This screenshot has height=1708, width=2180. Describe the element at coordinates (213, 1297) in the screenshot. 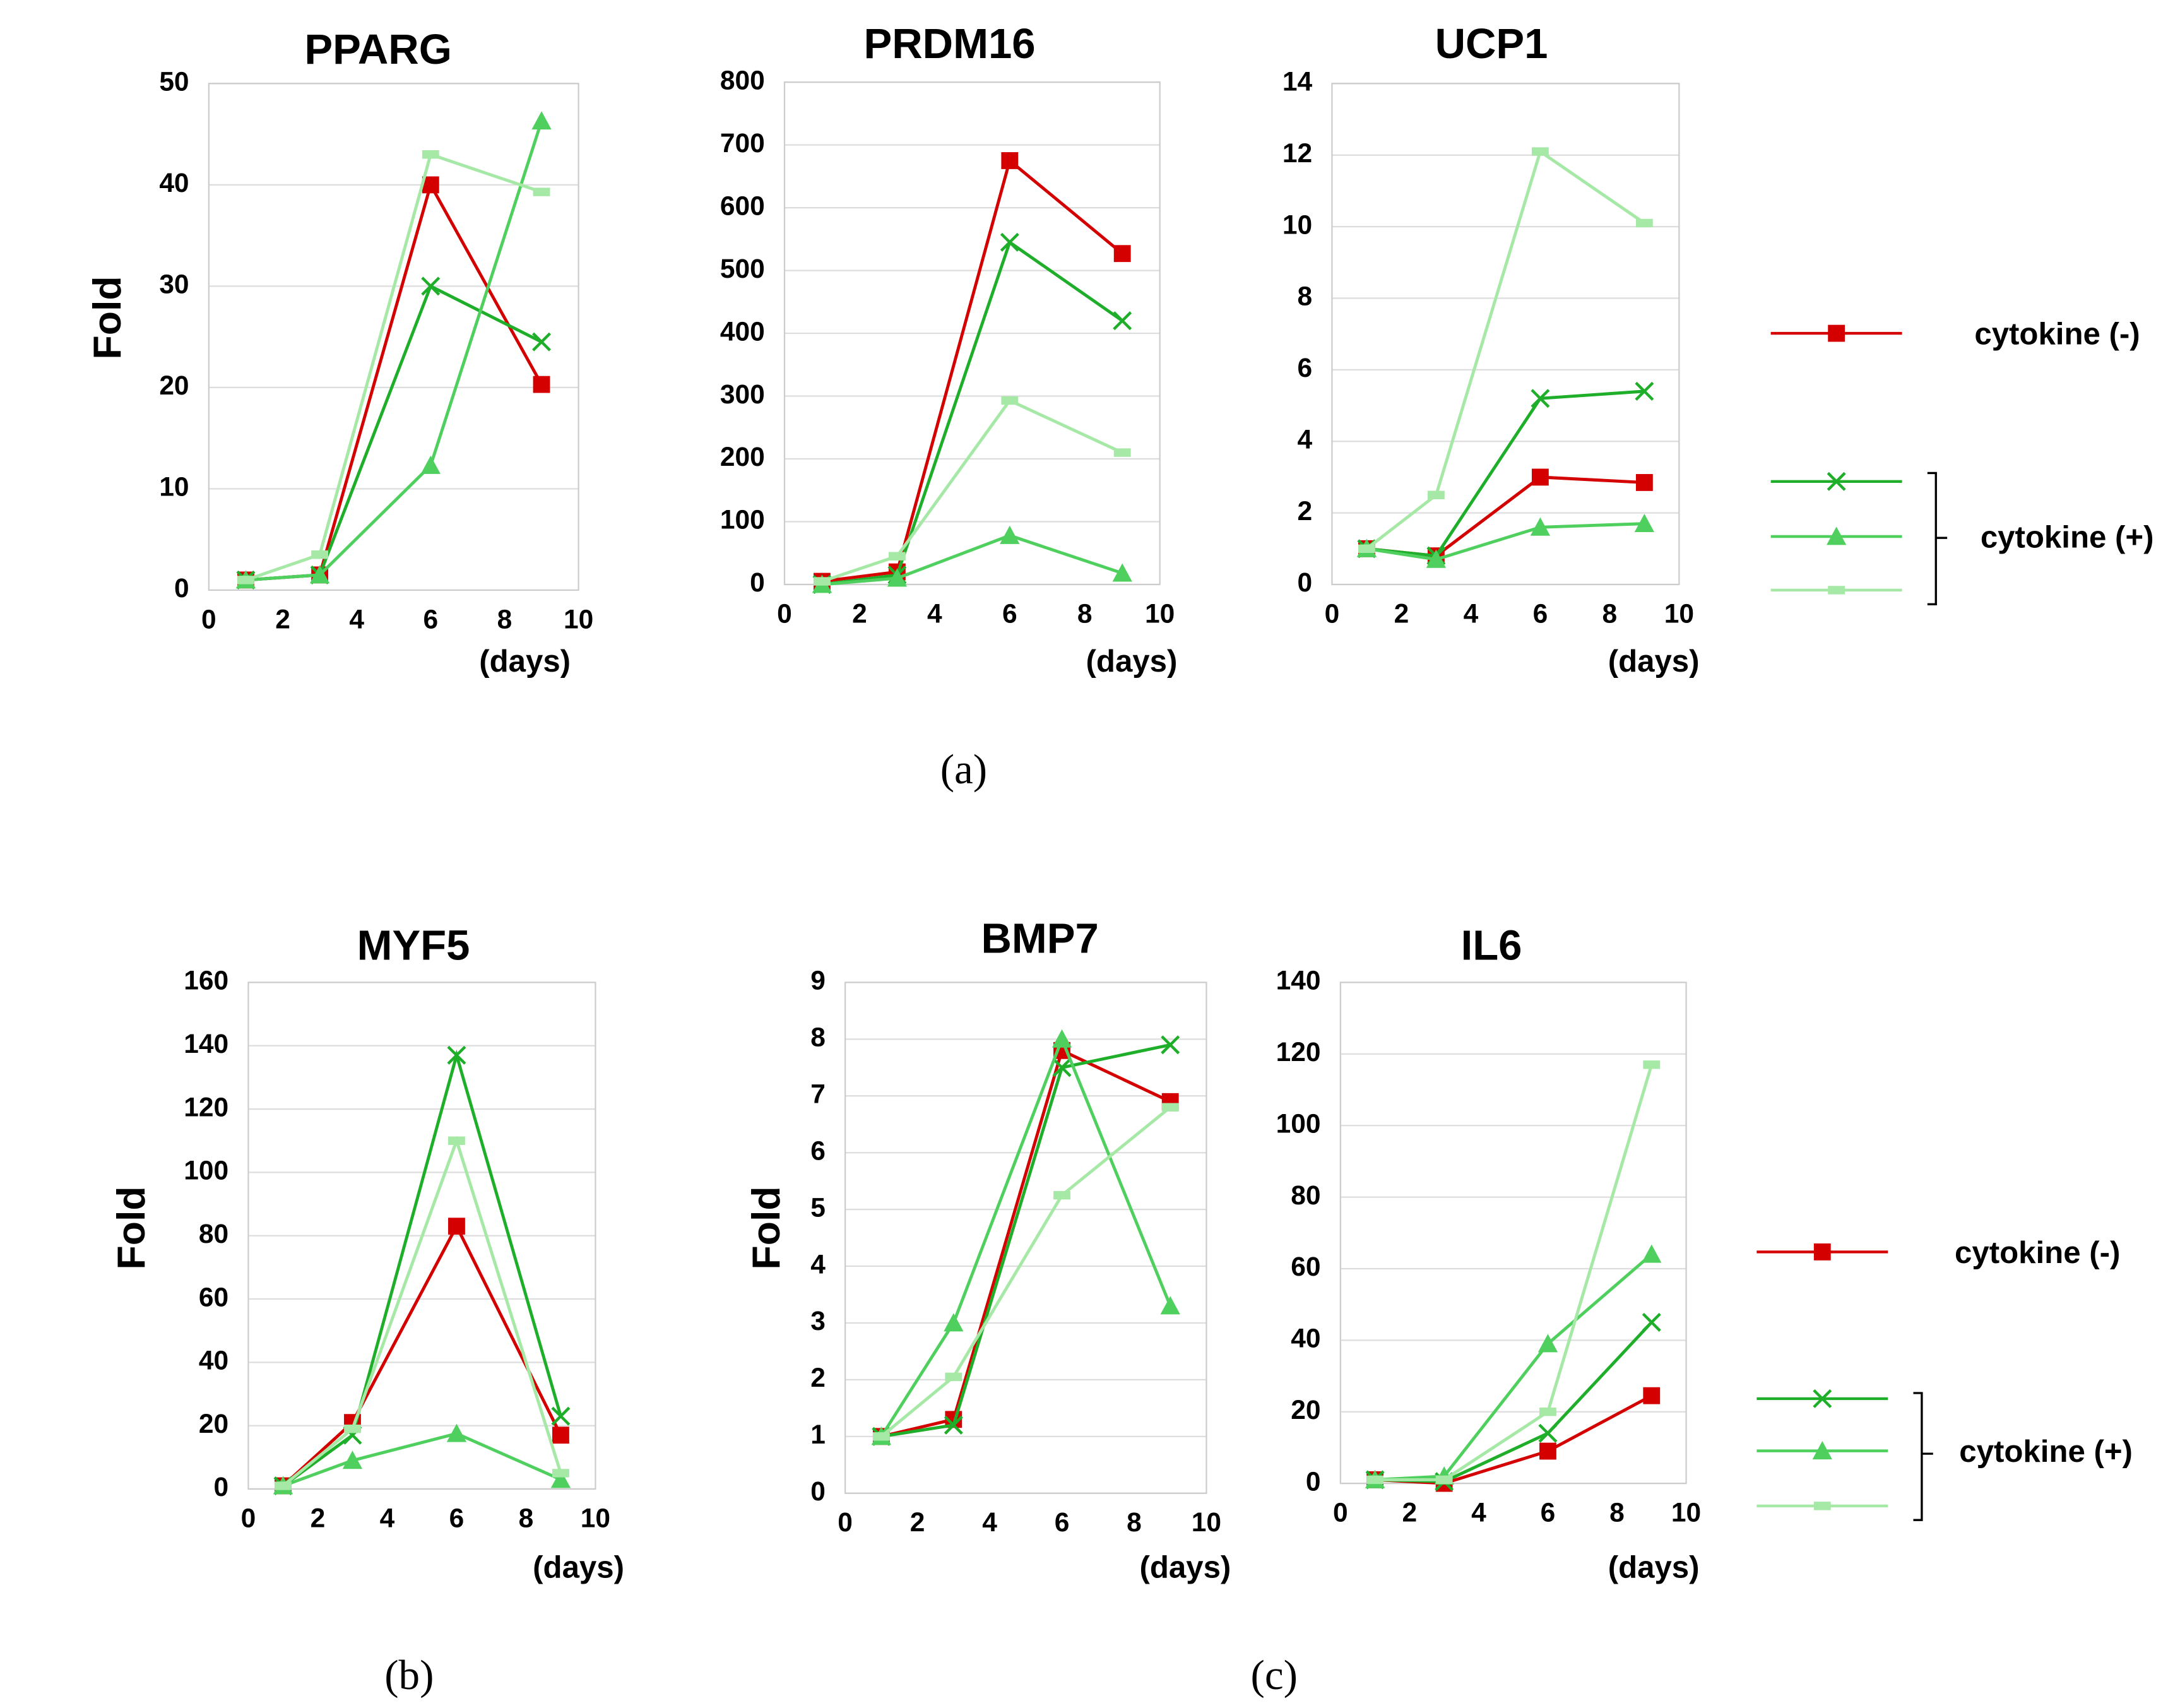

I see `y-tick-label: 60` at that location.